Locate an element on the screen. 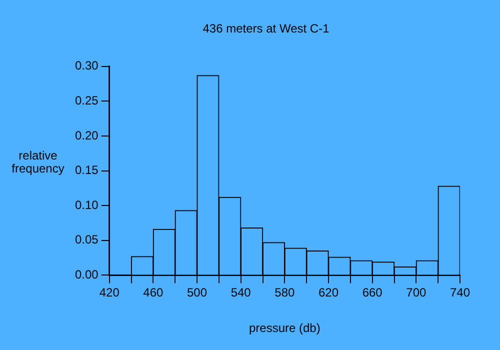  x-tick-label: 700 is located at coordinates (416, 293).